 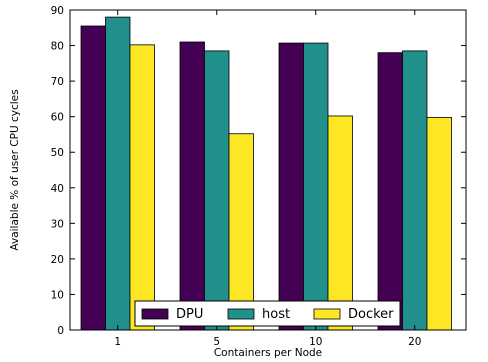 What do you see at coordinates (216, 342) in the screenshot?
I see `x-tick-label: 5` at bounding box center [216, 342].